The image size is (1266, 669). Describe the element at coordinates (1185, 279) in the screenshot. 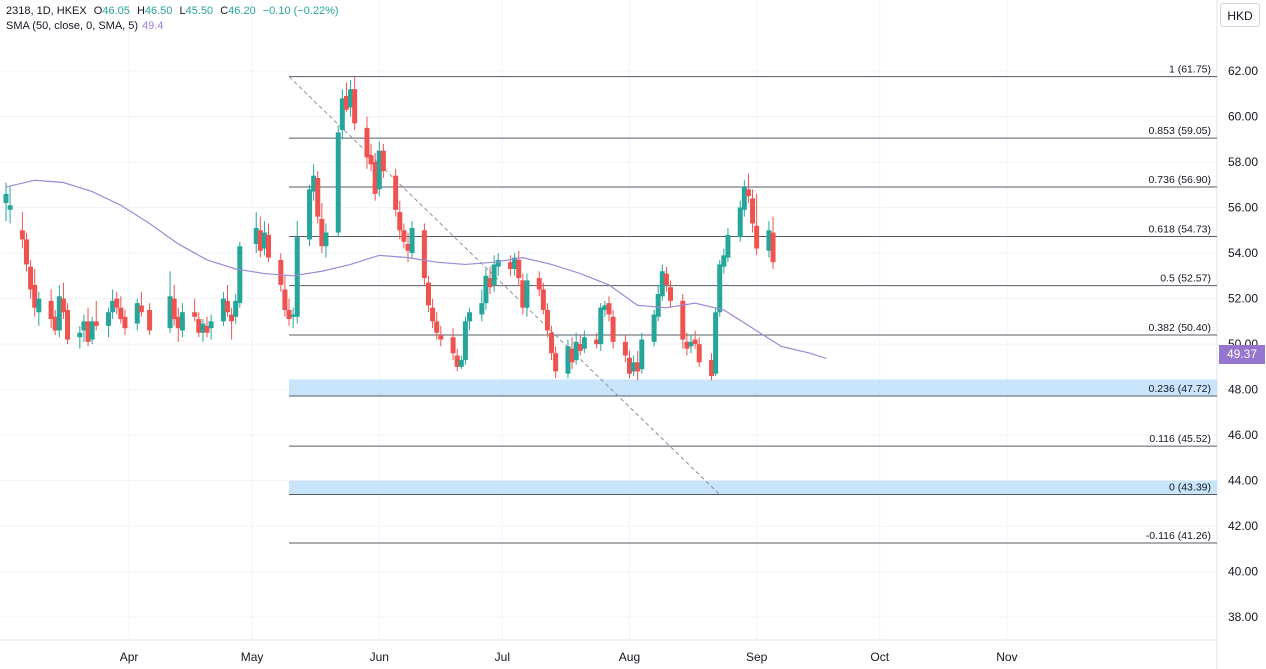

I see `fib-level-label: 0.5 (52.57)` at that location.